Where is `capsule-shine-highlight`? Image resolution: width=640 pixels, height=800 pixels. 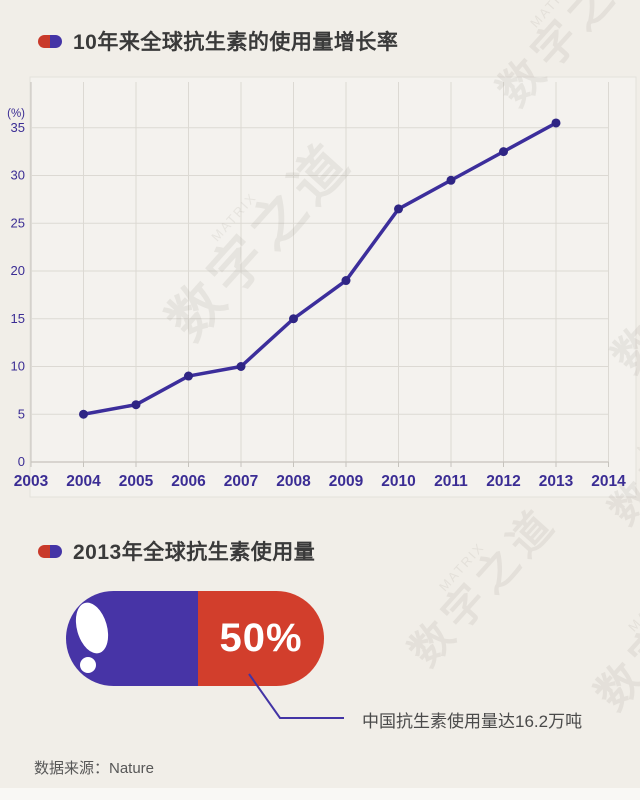
capsule-shine-highlight is located at coordinates (92, 628).